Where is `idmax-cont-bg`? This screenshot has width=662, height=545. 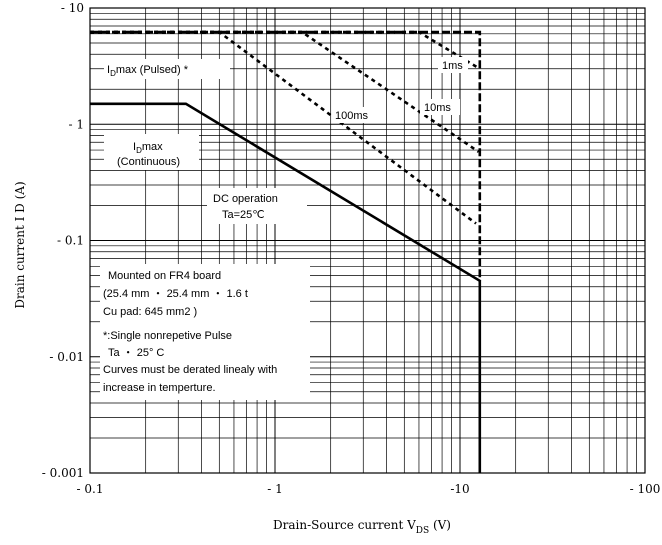 idmax-cont-bg is located at coordinates (151, 152).